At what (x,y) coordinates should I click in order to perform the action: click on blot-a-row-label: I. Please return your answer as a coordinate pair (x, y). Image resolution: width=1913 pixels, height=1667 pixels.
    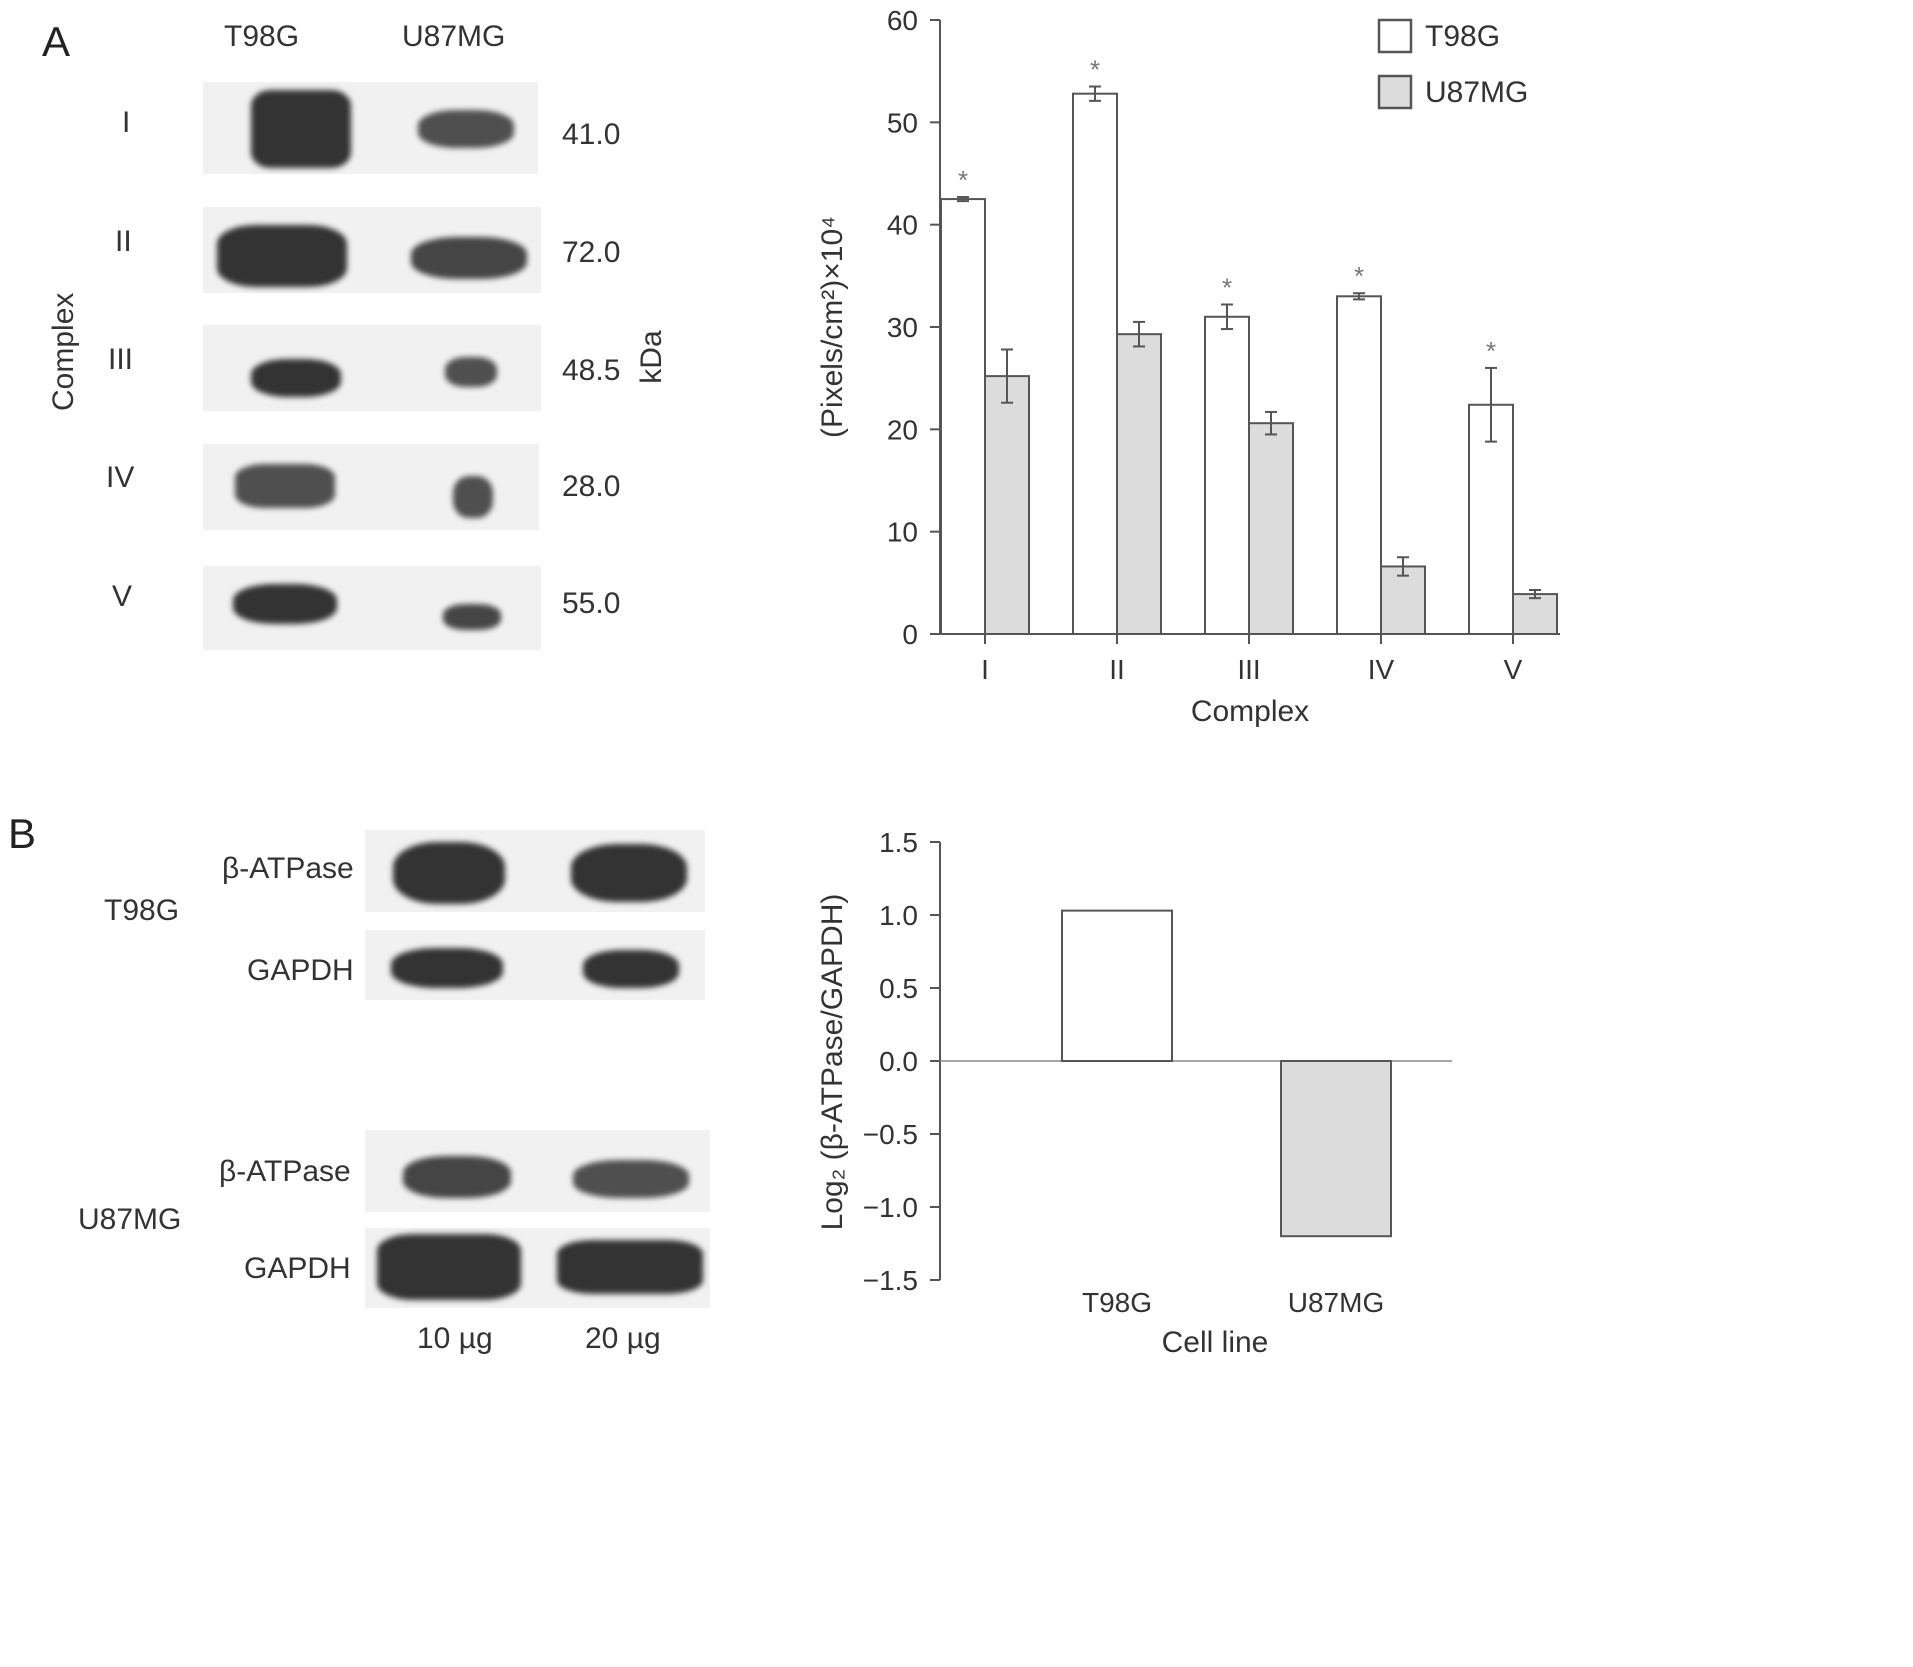
    Looking at the image, I should click on (126, 122).